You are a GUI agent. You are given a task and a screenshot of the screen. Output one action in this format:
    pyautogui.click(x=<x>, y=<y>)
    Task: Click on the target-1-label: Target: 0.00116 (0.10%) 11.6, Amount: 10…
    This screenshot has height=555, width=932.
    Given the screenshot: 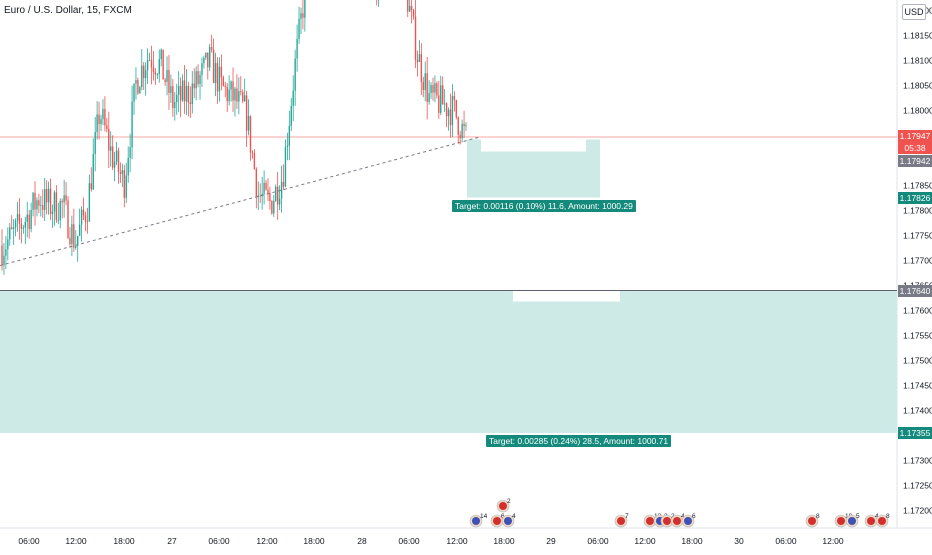 What is the action you would take?
    pyautogui.click(x=544, y=205)
    